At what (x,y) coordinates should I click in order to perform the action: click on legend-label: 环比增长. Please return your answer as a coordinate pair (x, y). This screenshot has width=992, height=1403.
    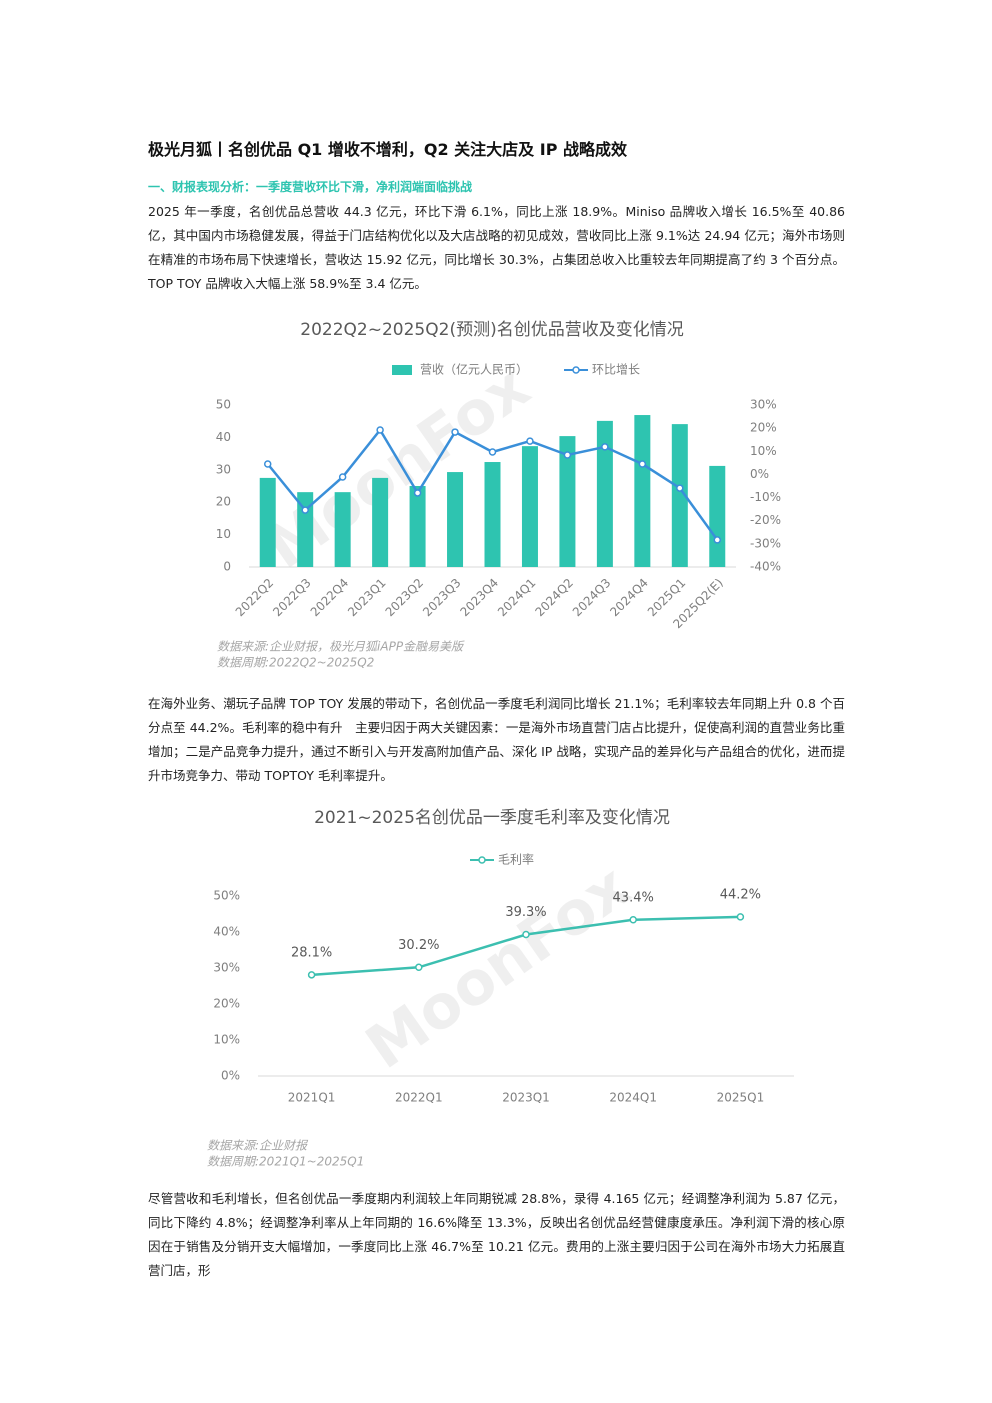
    Looking at the image, I should click on (616, 370).